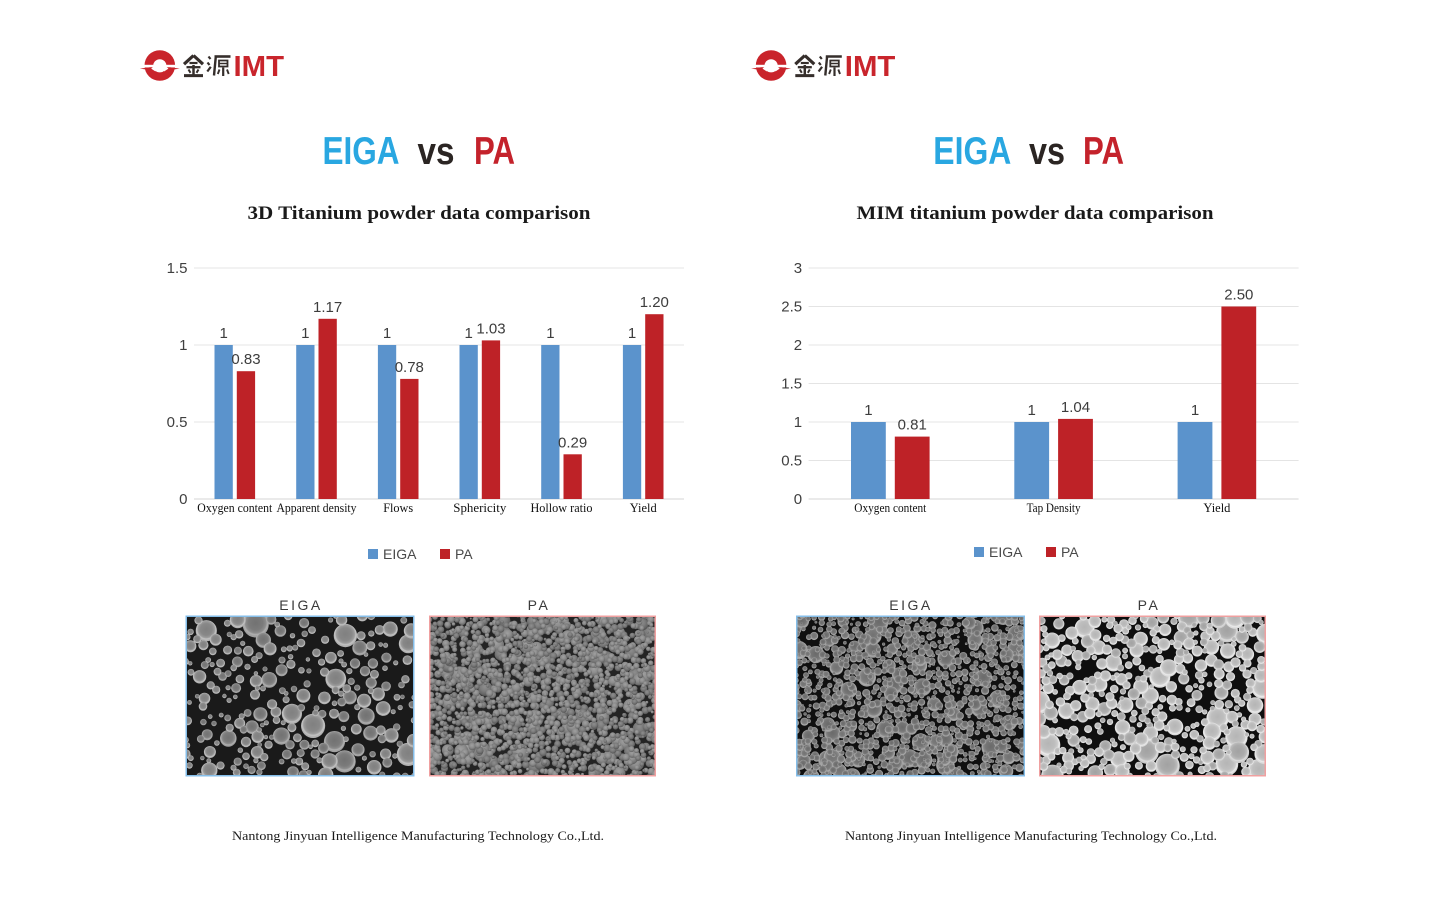 This screenshot has width=1440, height=900. Describe the element at coordinates (912, 425) in the screenshot. I see `svg-text: 0.81` at that location.